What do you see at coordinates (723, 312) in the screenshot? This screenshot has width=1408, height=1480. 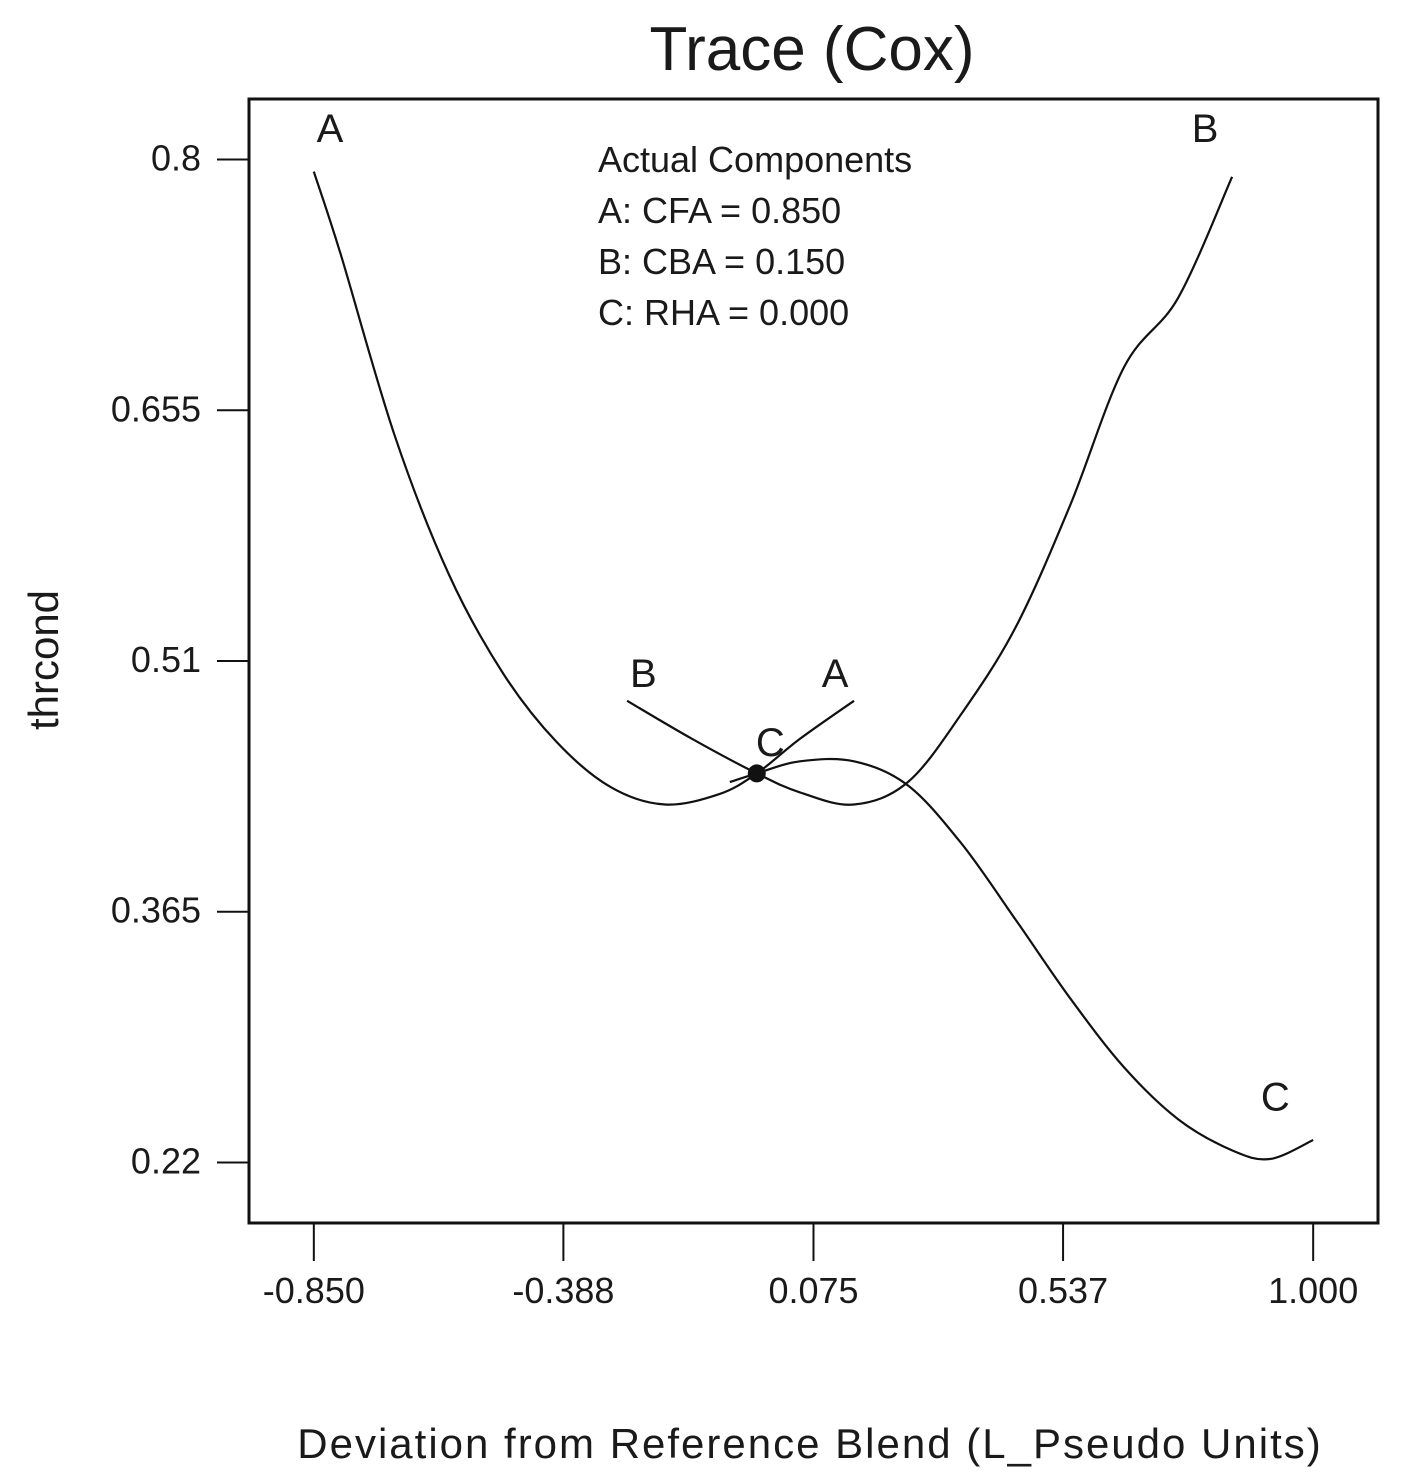 I see `legend-entry: C: RHA = 0.000` at bounding box center [723, 312].